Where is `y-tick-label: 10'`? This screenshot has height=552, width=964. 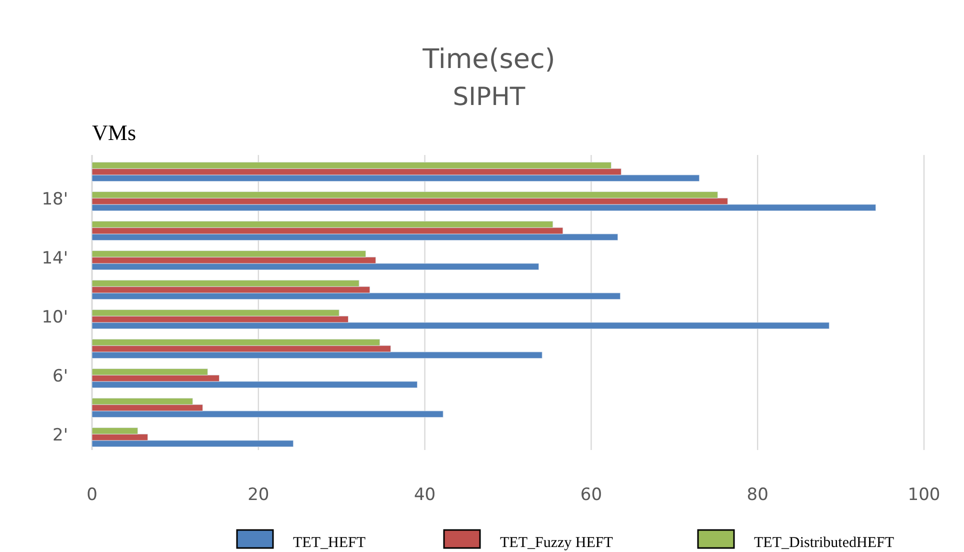 y-tick-label: 10' is located at coordinates (55, 318).